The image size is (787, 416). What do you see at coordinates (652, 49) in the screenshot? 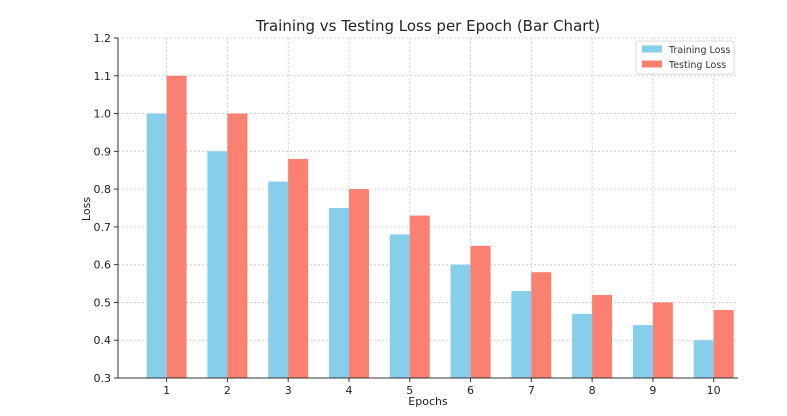
I see `legend-swatch-training` at bounding box center [652, 49].